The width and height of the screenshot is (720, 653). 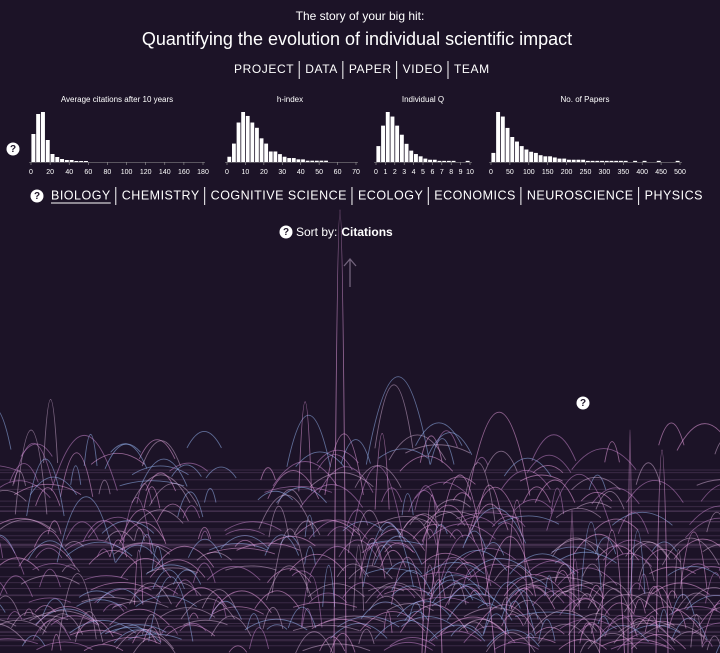 I want to click on nav-link: DATA, so click(x=321, y=69).